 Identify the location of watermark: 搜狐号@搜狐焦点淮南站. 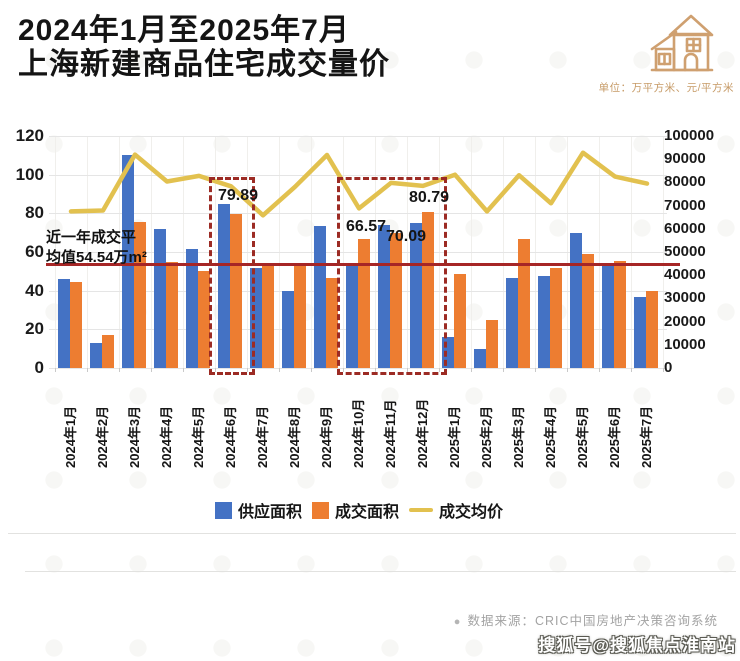
(637, 645).